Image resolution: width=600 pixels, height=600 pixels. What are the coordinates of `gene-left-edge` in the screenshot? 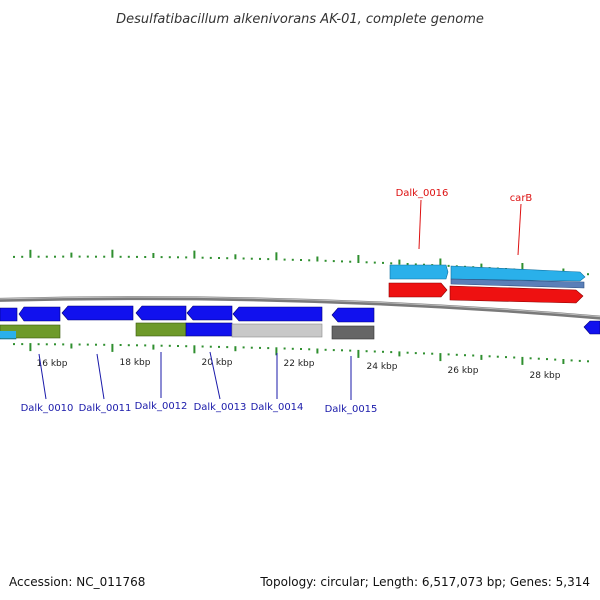 It's located at (9, 314).